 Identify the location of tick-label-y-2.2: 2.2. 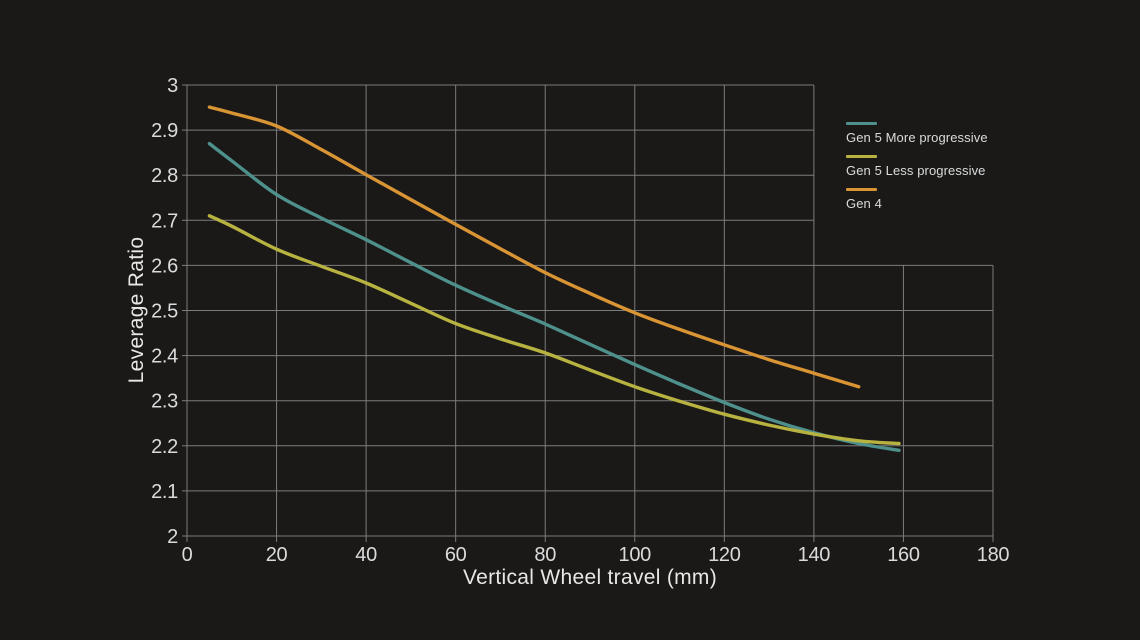
(164, 447).